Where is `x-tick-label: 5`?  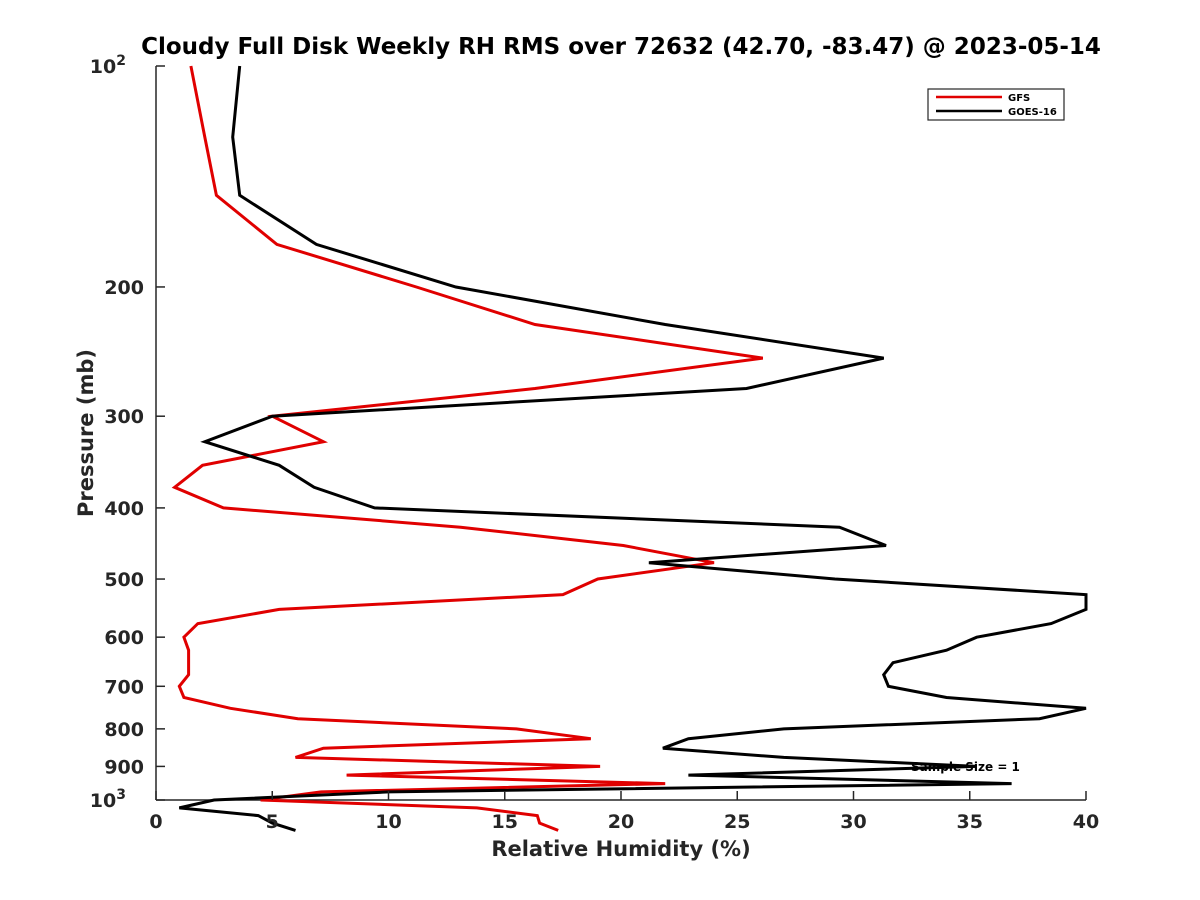 x-tick-label: 5 is located at coordinates (272, 822).